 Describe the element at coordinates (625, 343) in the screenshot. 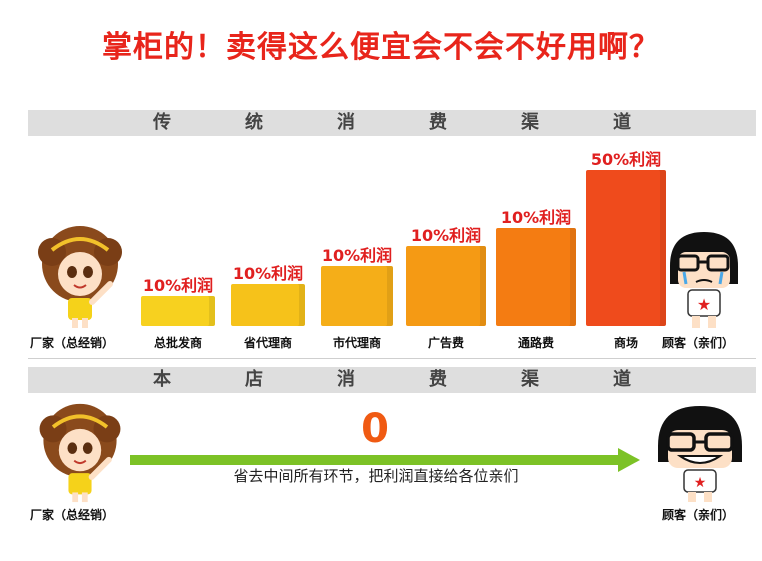

I see `channel-label: 商场` at that location.